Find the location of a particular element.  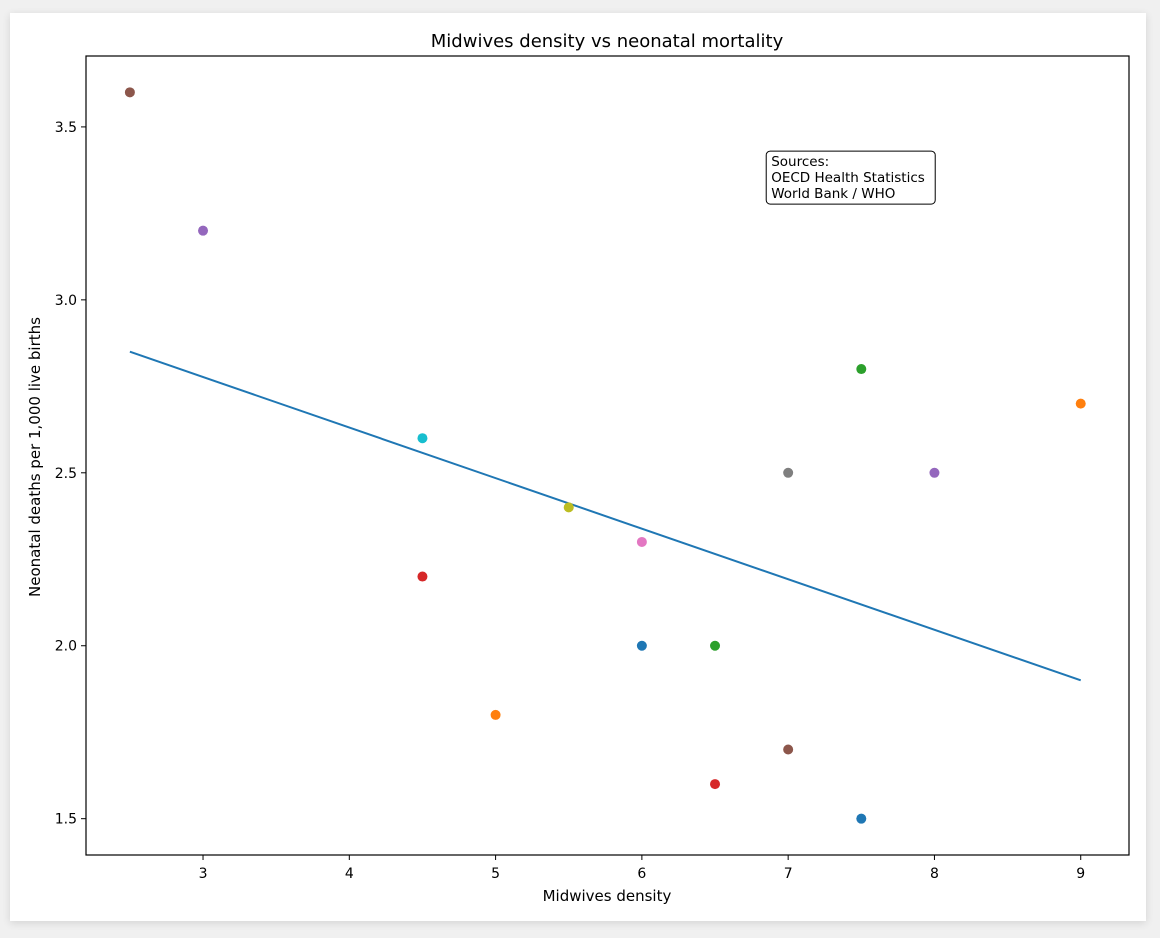

x-axis-label: Midwives density is located at coordinates (607, 896).